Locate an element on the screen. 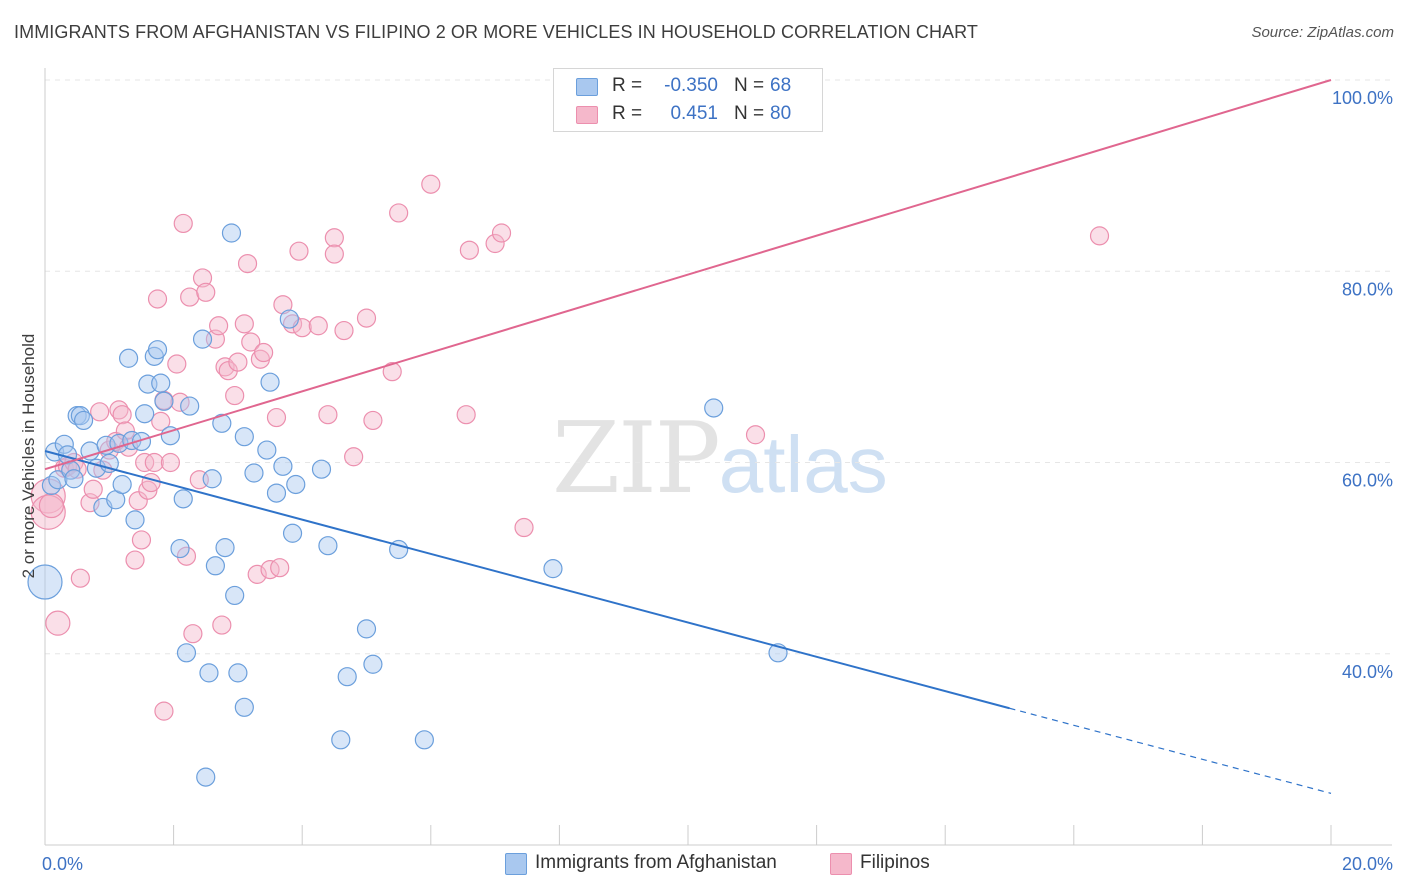  legend-n-value: 68 is located at coordinates (781, 85).